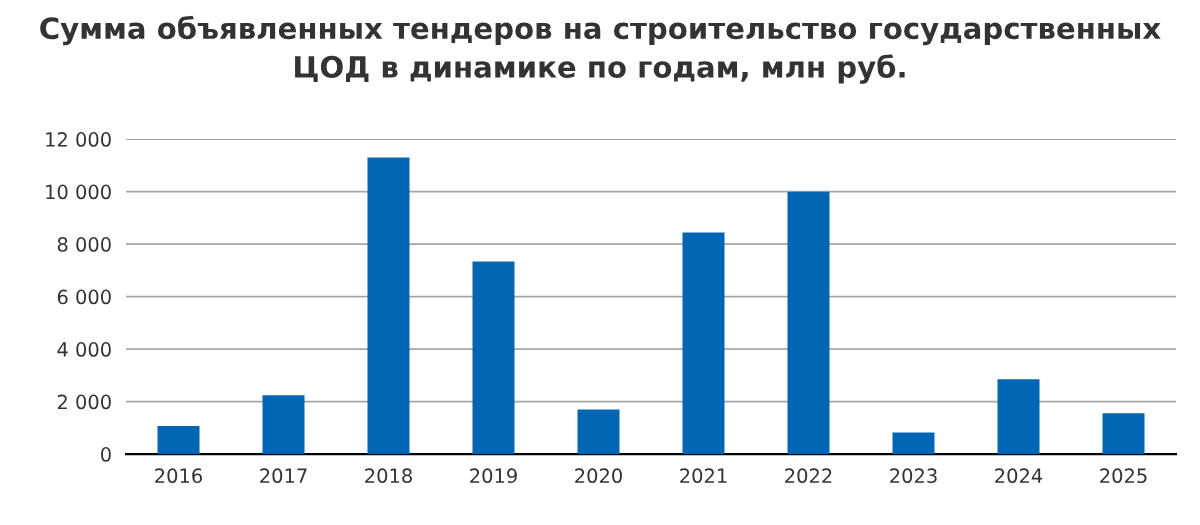 The height and width of the screenshot is (525, 1200). What do you see at coordinates (78, 139) in the screenshot?
I see `y-tick-label: 12 000` at bounding box center [78, 139].